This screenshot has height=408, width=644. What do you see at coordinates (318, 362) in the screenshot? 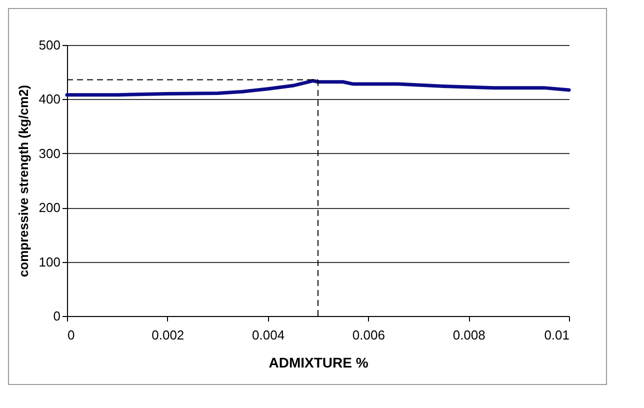
I see `x-axis-title: ADMIXTURE %` at bounding box center [318, 362].